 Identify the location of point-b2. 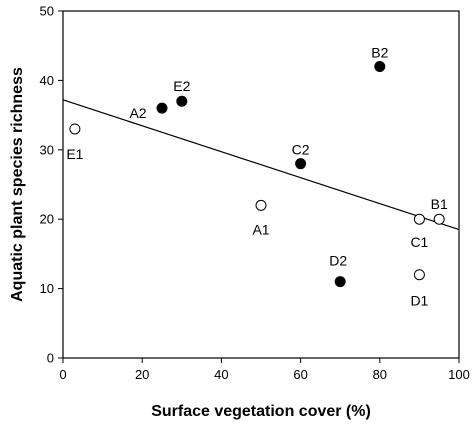
(380, 67).